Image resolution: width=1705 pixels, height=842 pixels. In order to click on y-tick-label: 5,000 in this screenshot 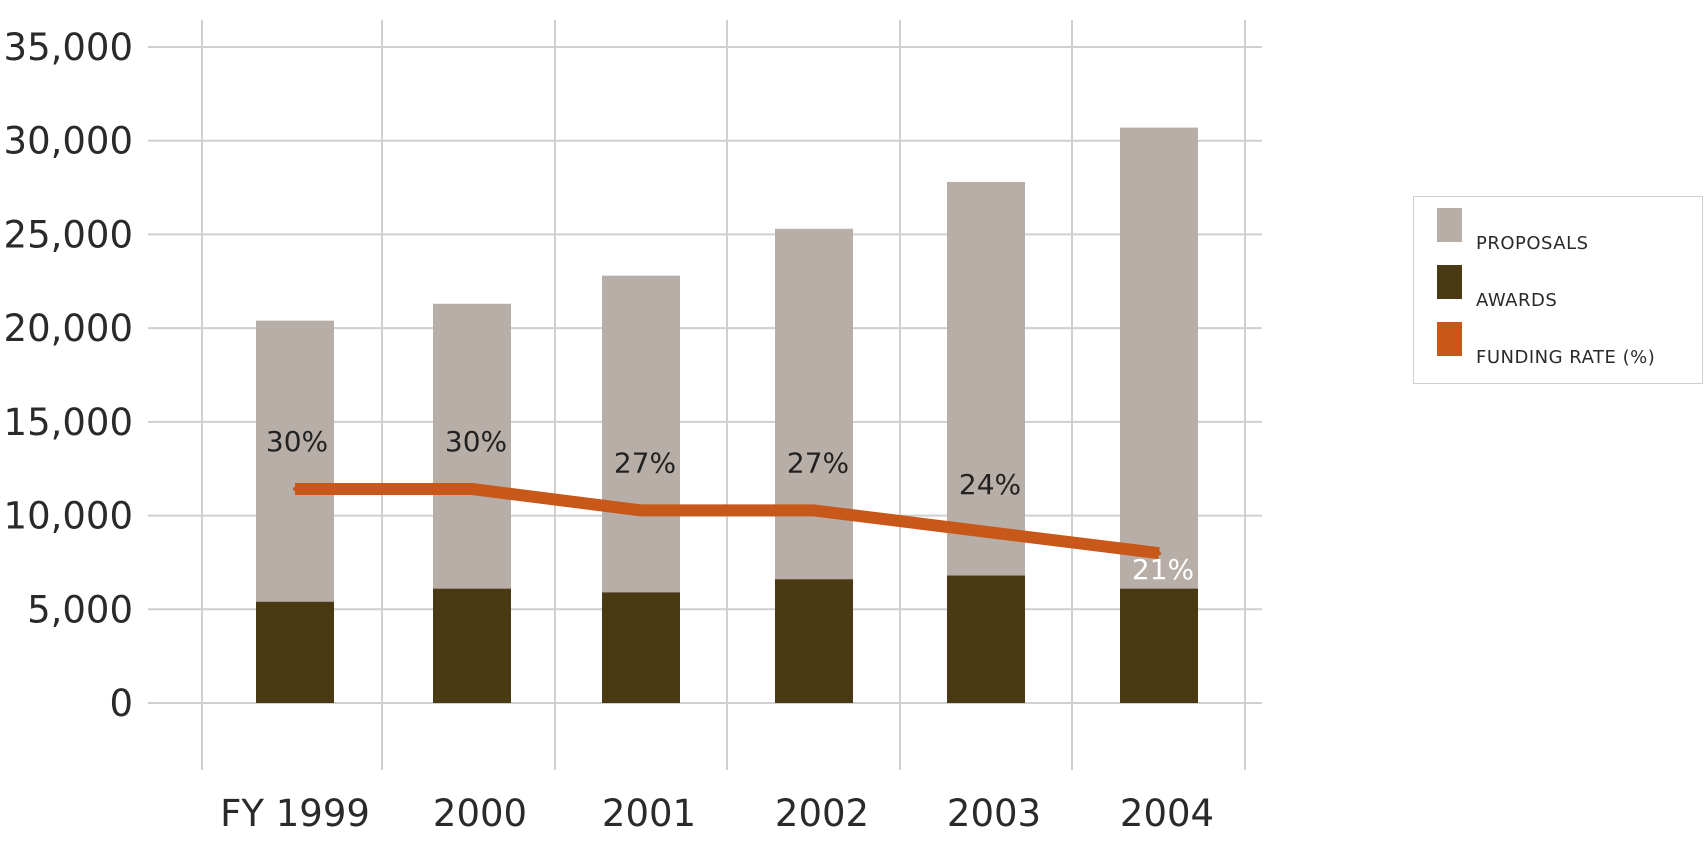, I will do `click(80, 609)`.